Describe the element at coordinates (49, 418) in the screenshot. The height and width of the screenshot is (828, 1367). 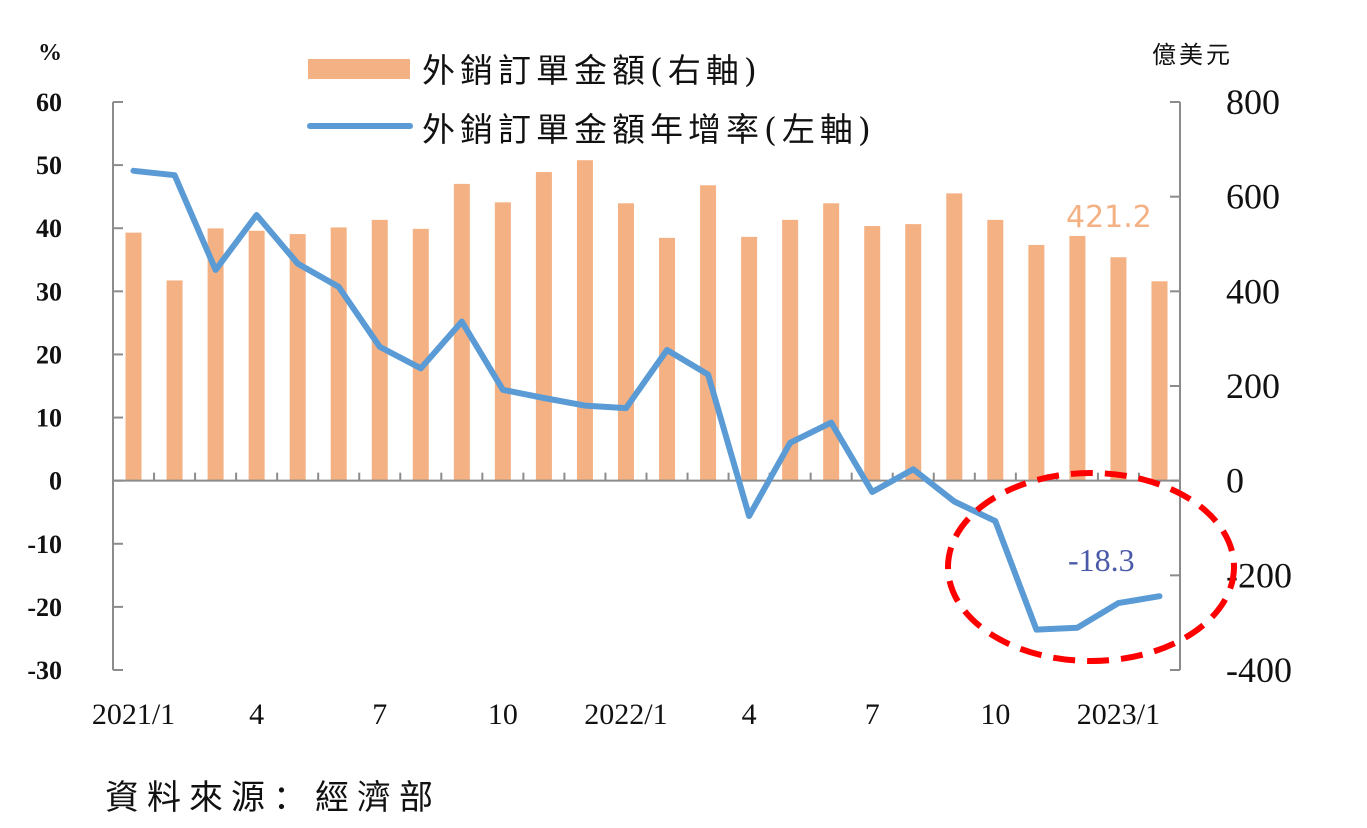
I see `left-axis-tick-label: 10` at that location.